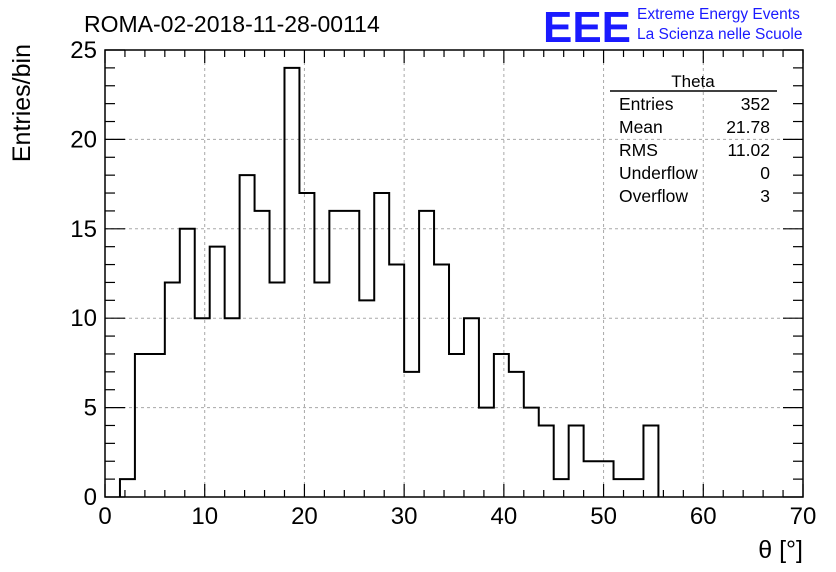  What do you see at coordinates (765, 196) in the screenshot?
I see `stats-value: 3` at bounding box center [765, 196].